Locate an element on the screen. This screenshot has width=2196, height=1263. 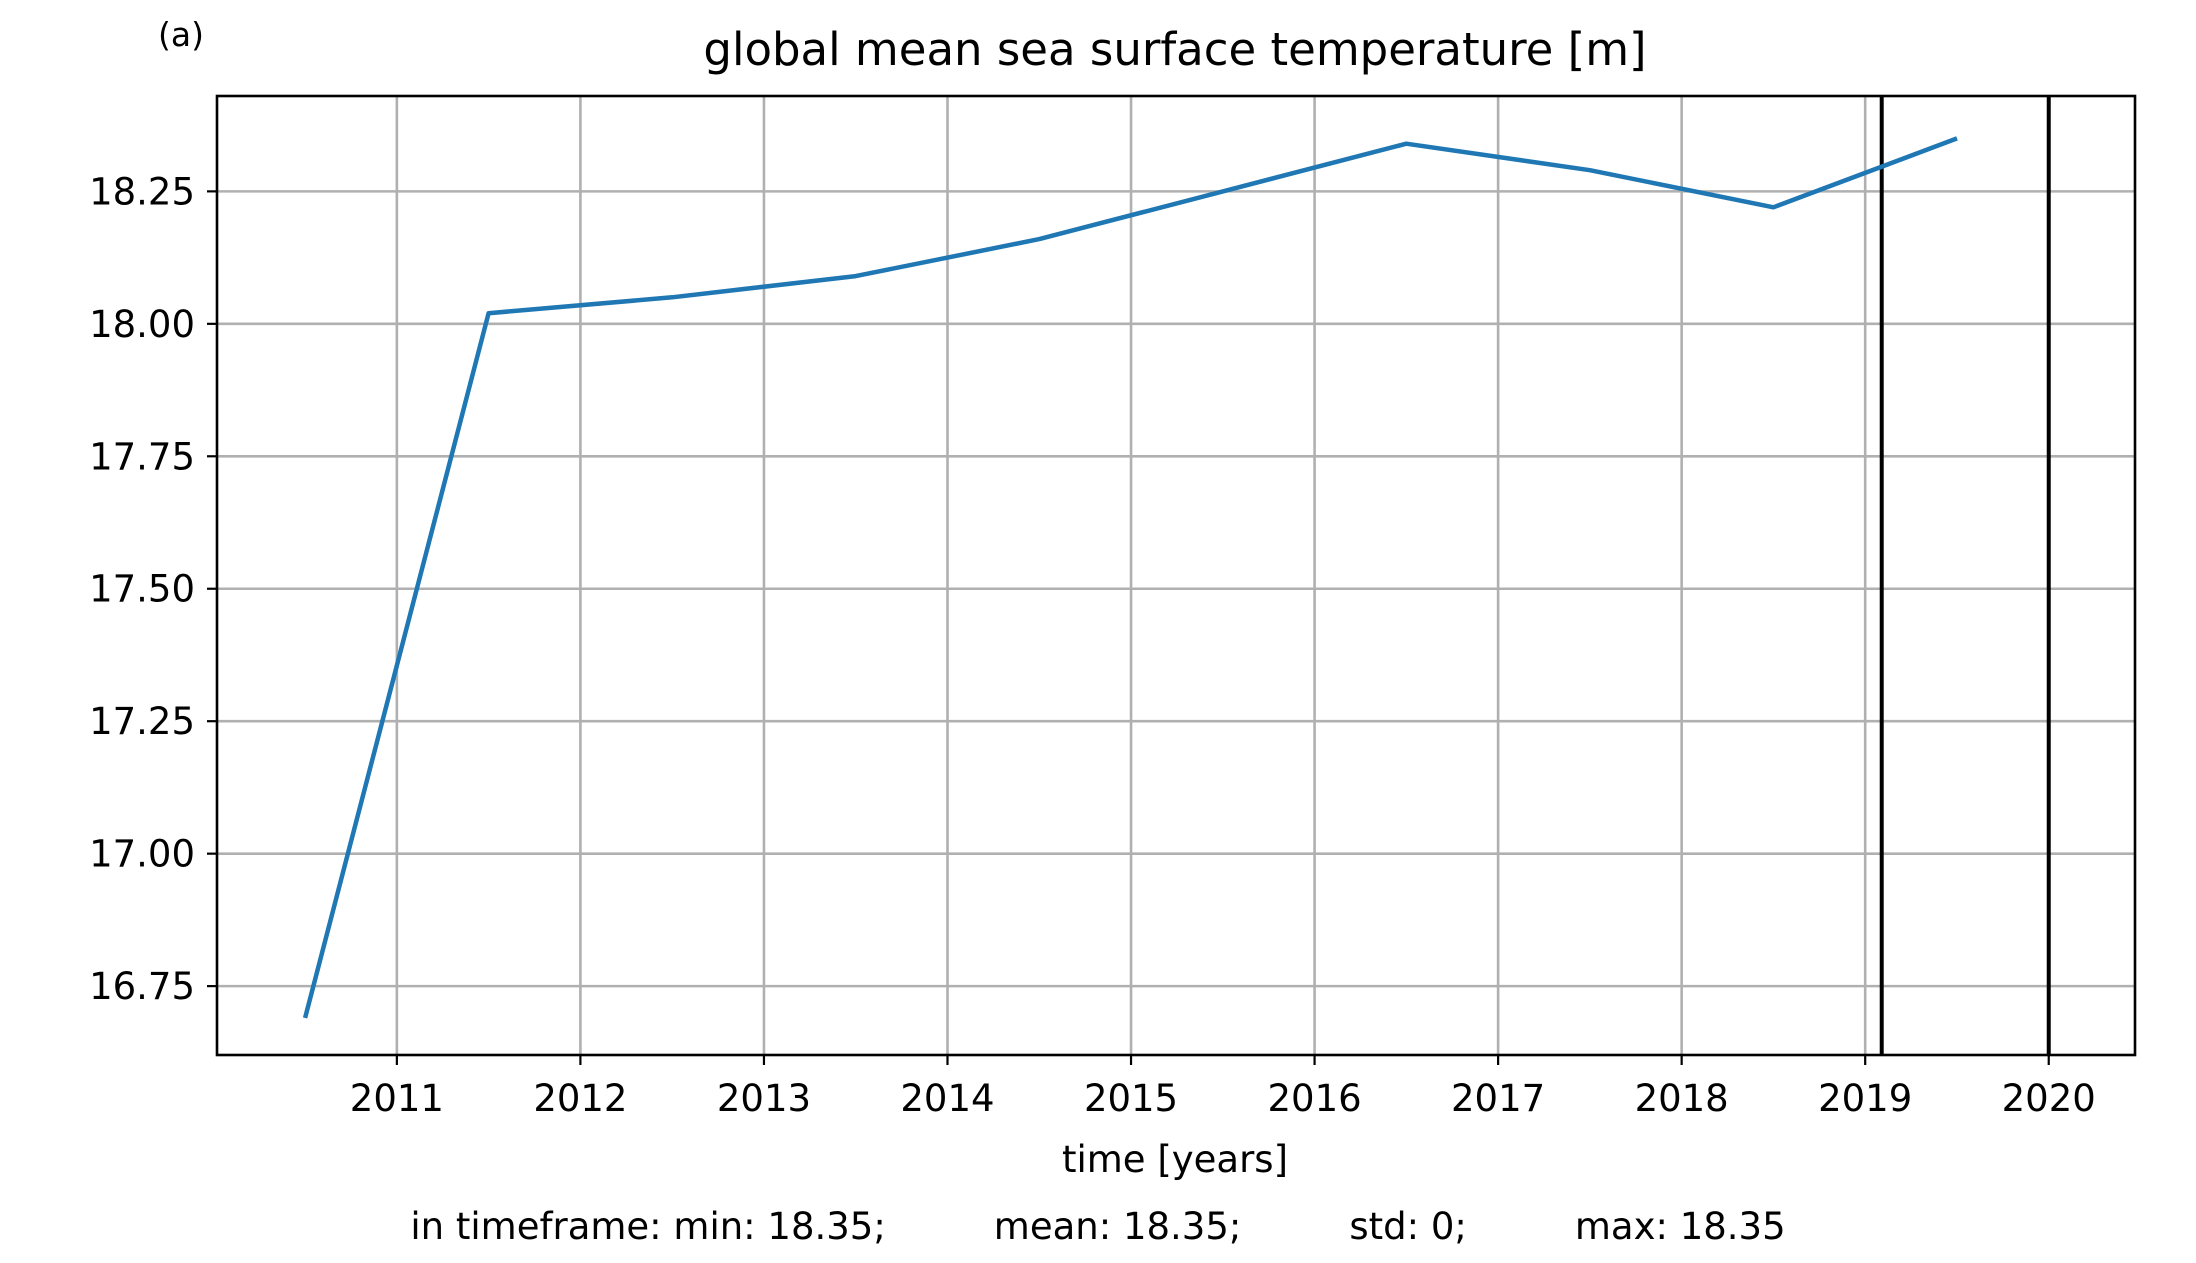
y-tick-label: 17.25 is located at coordinates (142, 721).